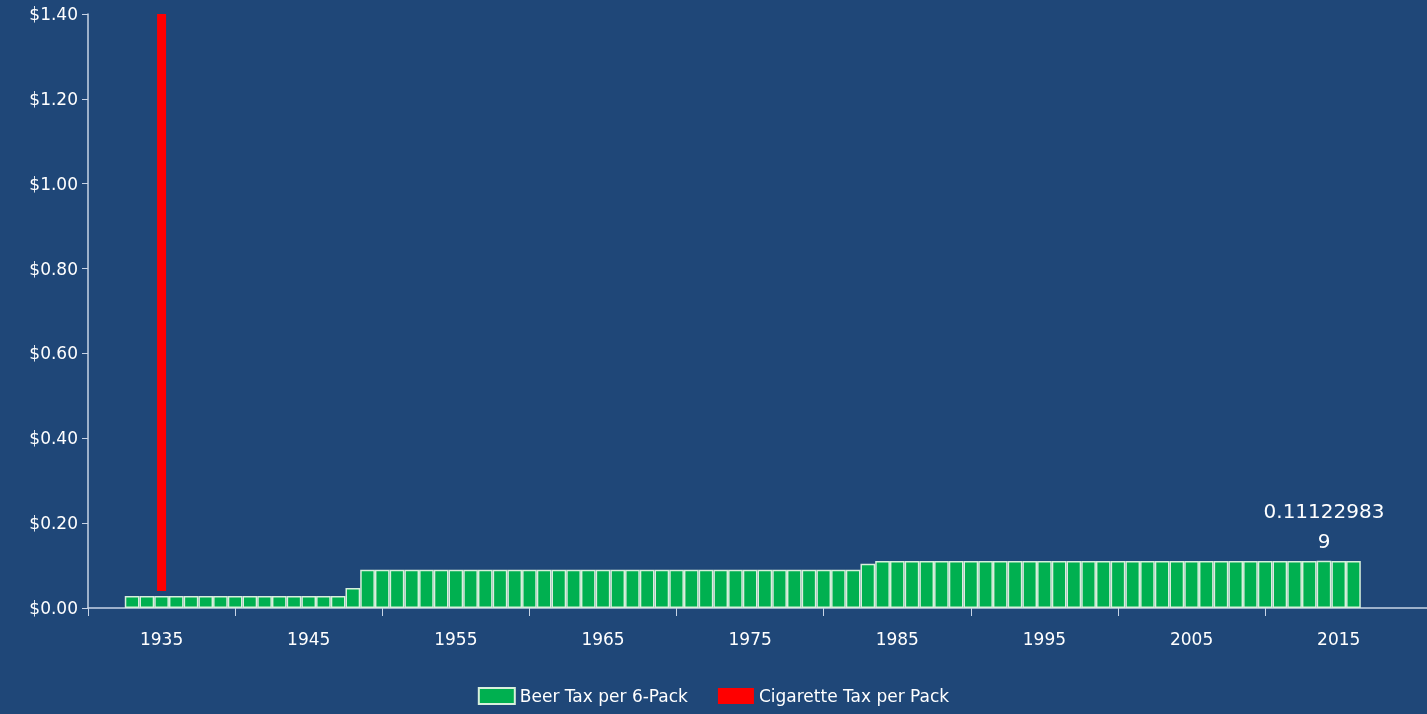 This screenshot has height=714, width=1427. Describe the element at coordinates (53, 353) in the screenshot. I see `y-tick-label: $0.60` at that location.